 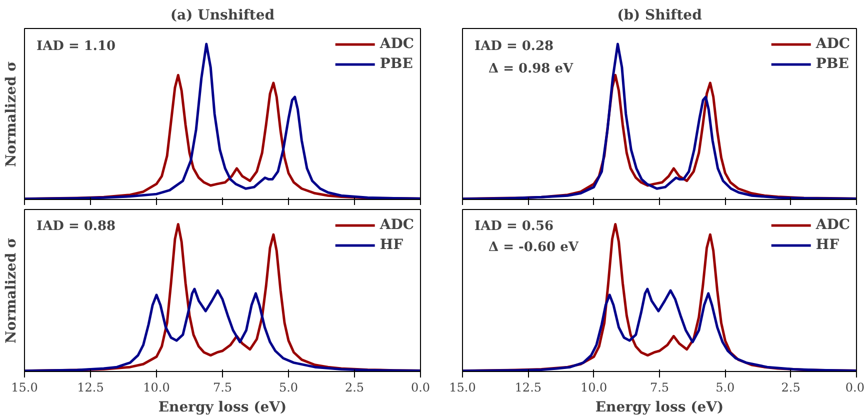 What do you see at coordinates (514, 226) in the screenshot?
I see `annotation: IAD = 0.56` at bounding box center [514, 226].